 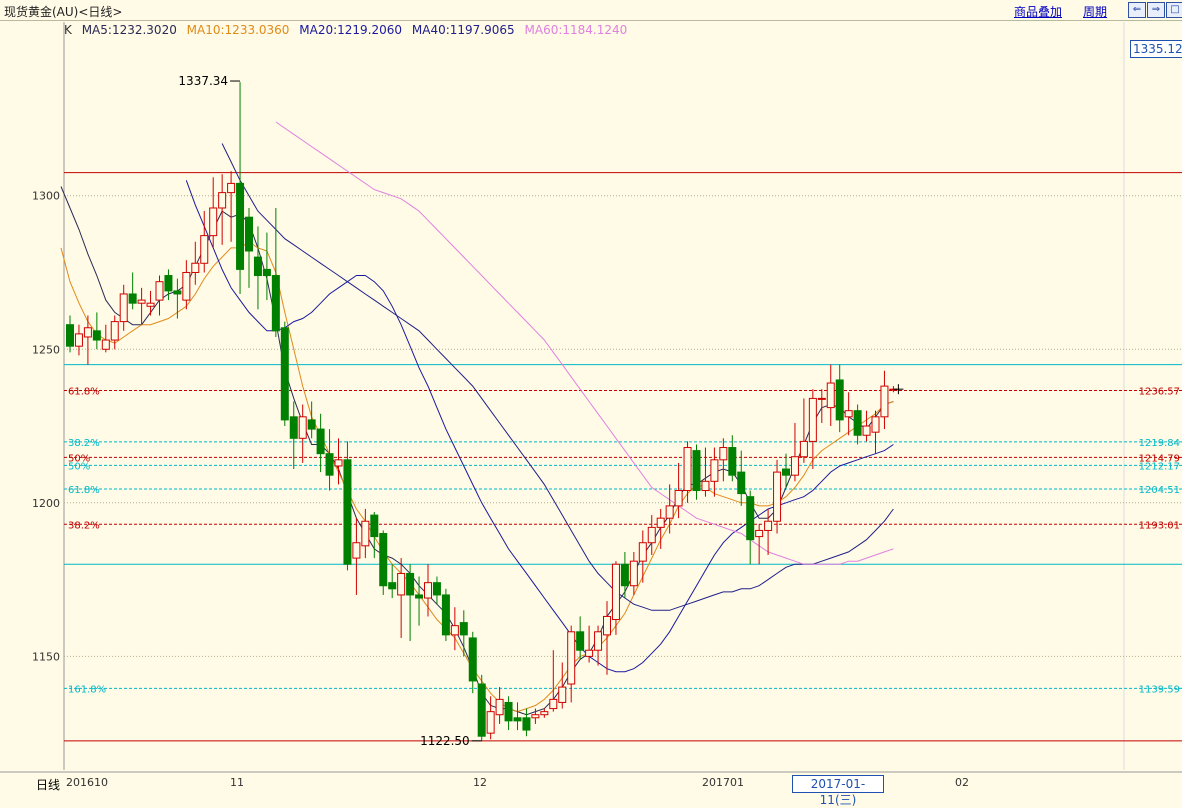 I want to click on current-price-box: 1335.12, so click(x=1156, y=49).